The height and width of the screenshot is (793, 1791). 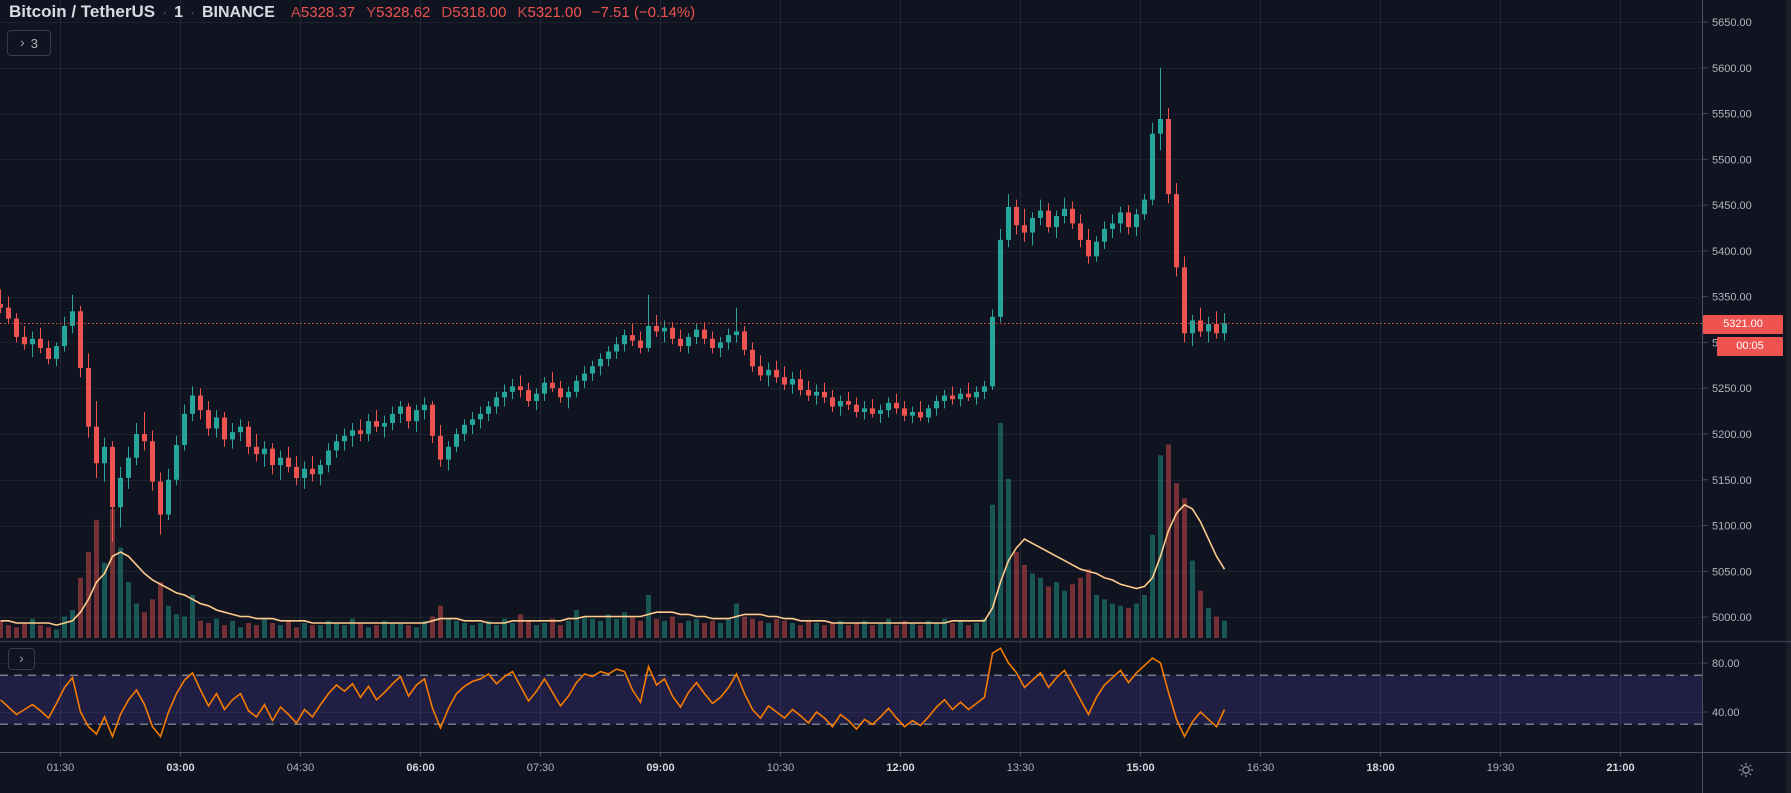 I want to click on time-axis-label: 16:30, so click(x=1261, y=768).